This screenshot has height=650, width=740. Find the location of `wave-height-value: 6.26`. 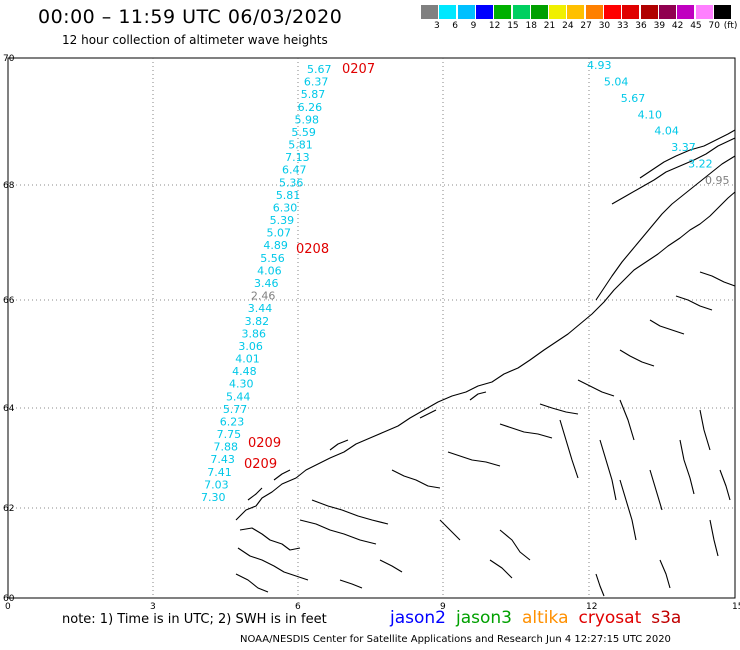

wave-height-value: 6.26 is located at coordinates (310, 107).